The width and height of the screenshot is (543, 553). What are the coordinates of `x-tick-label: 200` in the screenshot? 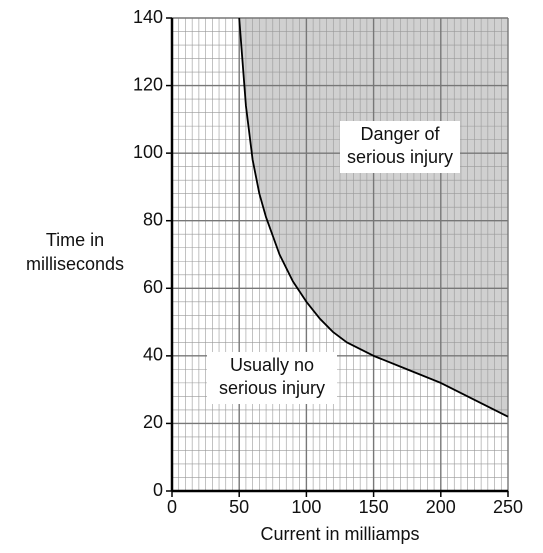 It's located at (441, 507).